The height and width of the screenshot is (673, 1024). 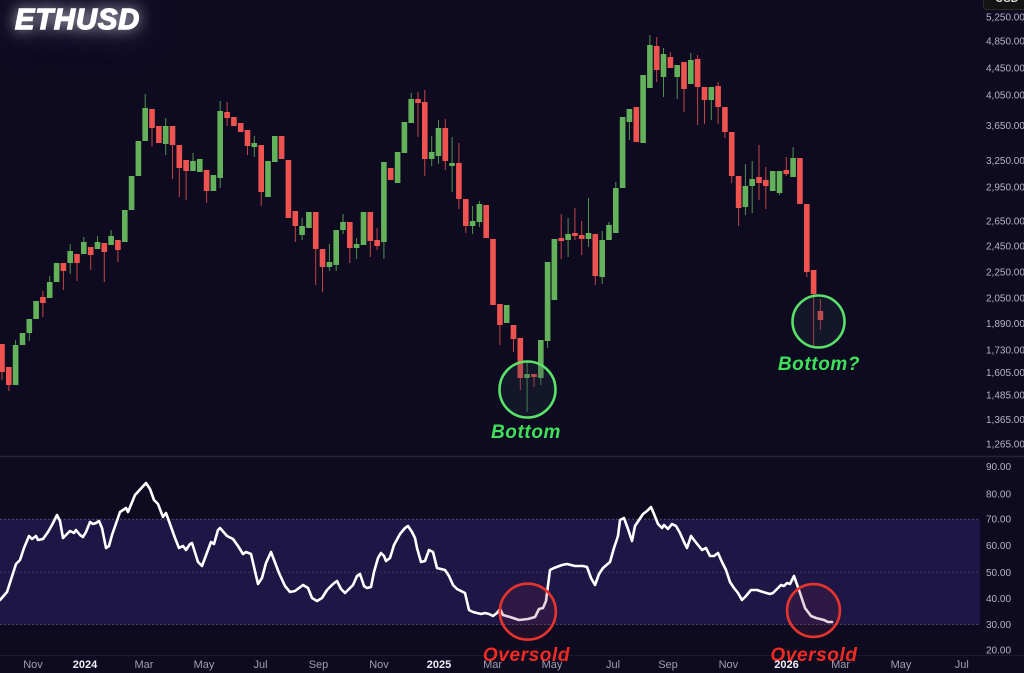 I want to click on svg-text: 1,485.00, so click(x=1005, y=395).